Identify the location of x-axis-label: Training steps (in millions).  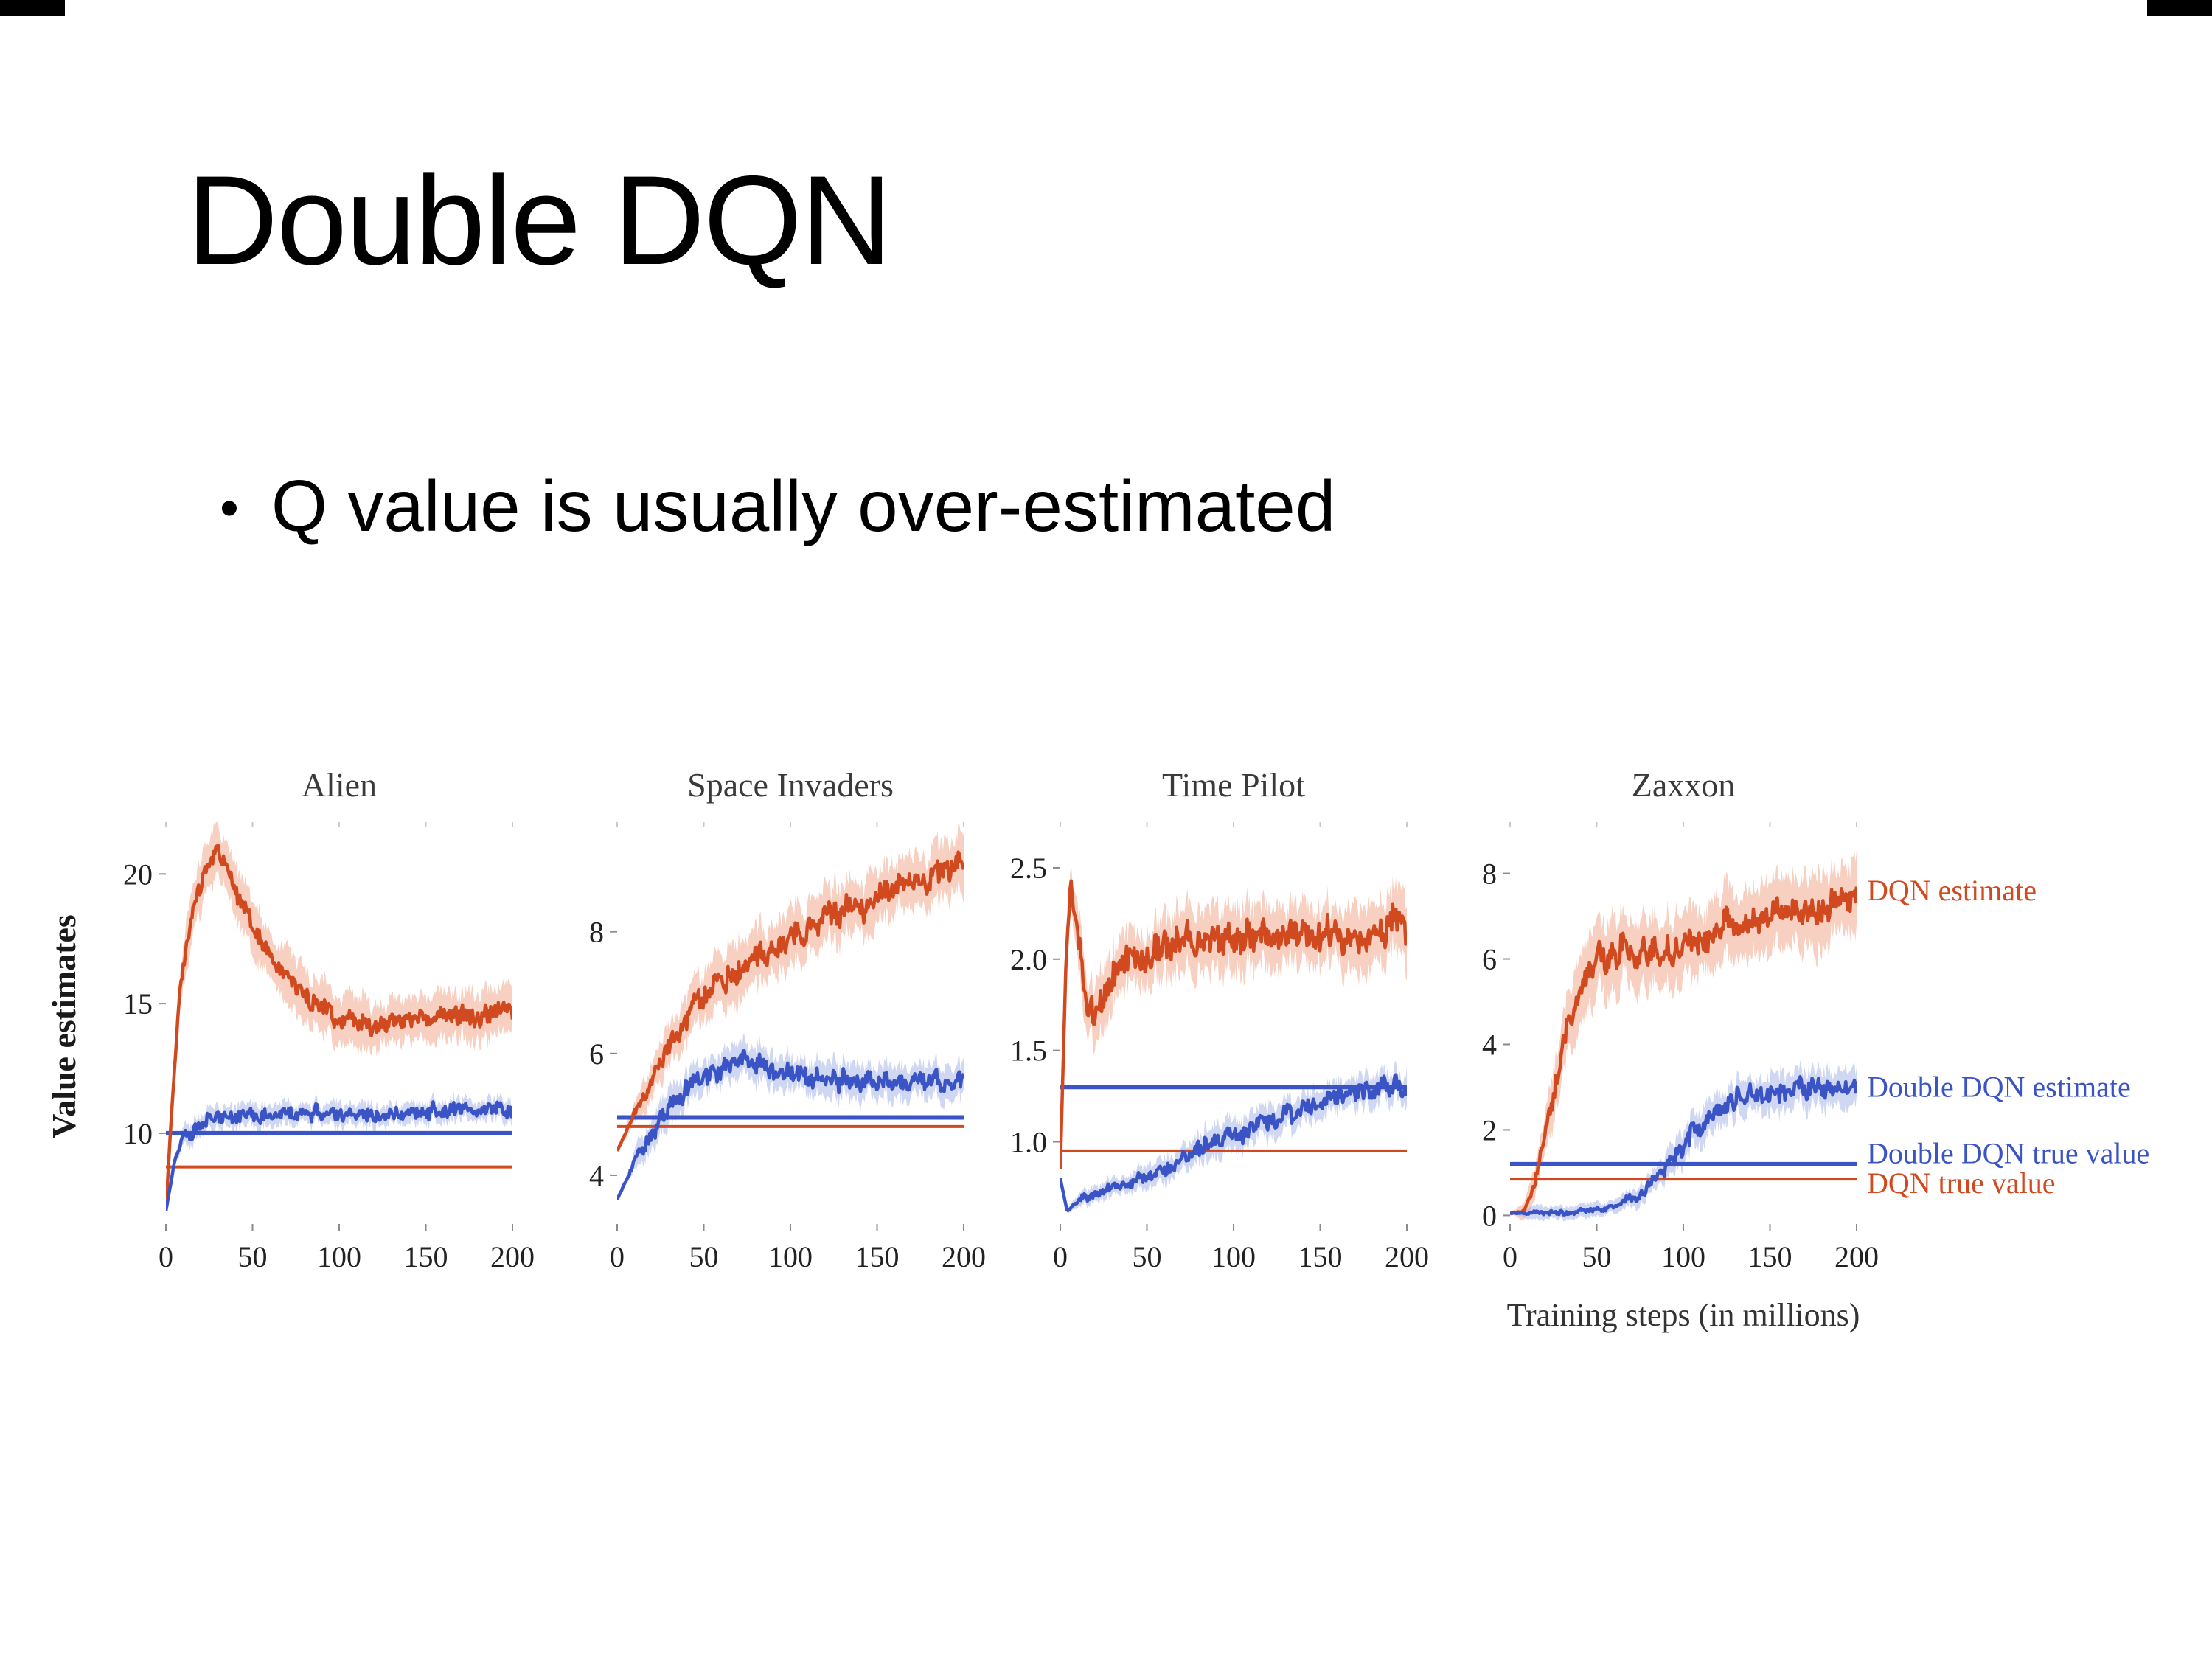
(1683, 1315).